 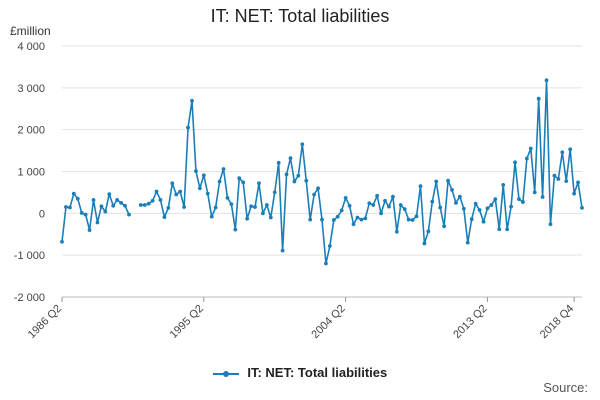 I want to click on y-tick-label: 3 000, so click(x=31, y=89).